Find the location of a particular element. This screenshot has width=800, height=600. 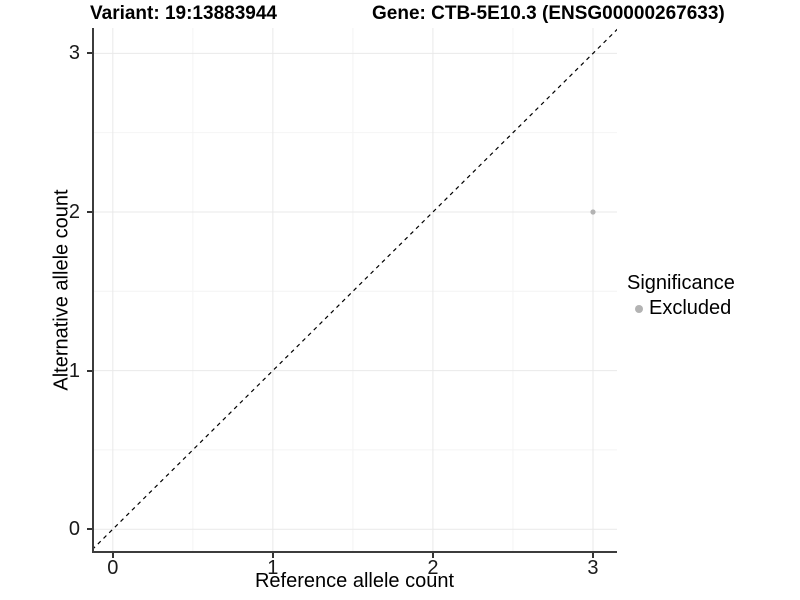

variant-title: Variant: 19:13883944 is located at coordinates (183, 13).